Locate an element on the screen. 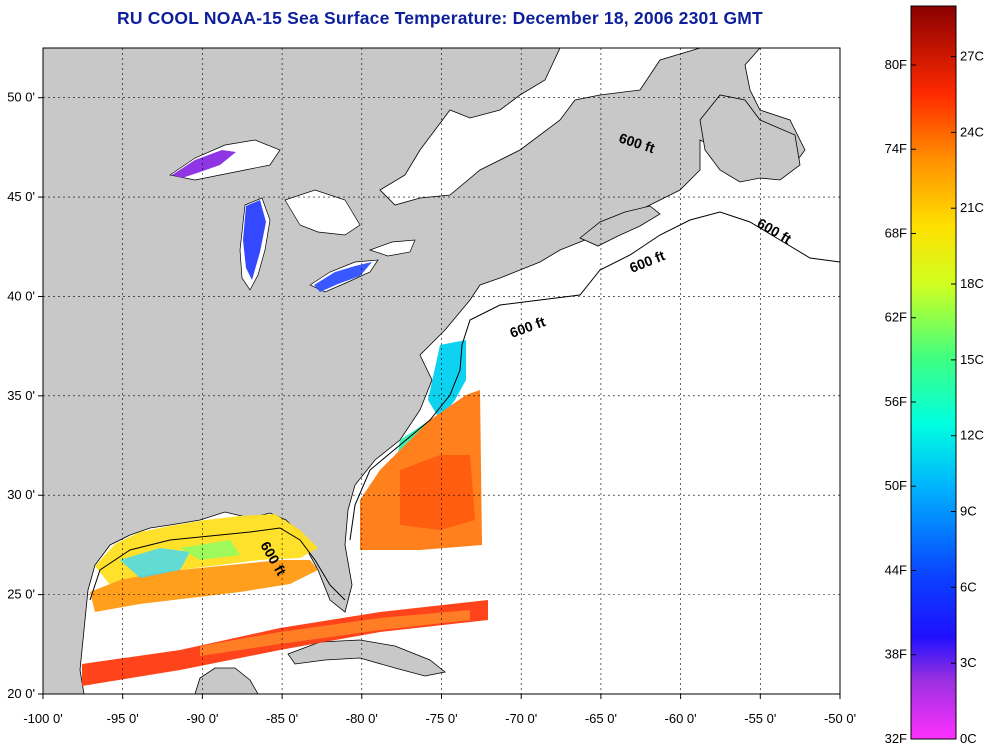 The image size is (984, 754). land-yucatan is located at coordinates (226, 680).